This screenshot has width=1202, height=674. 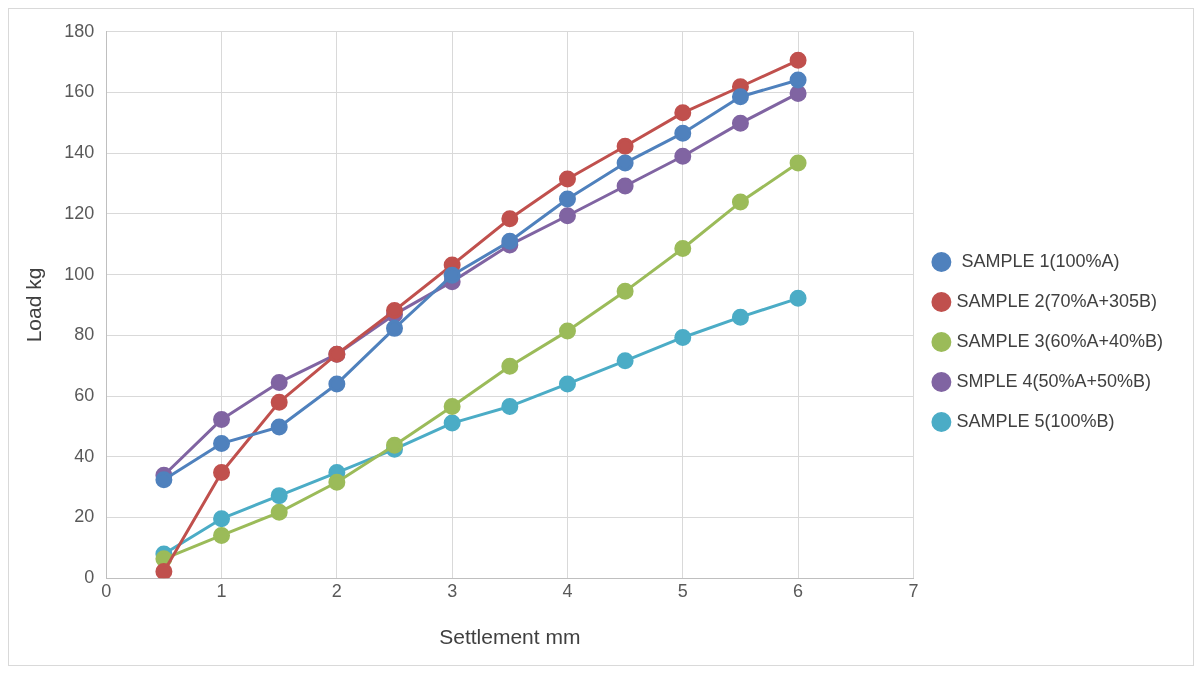 What do you see at coordinates (84, 395) in the screenshot?
I see `y-tick-label: 60` at bounding box center [84, 395].